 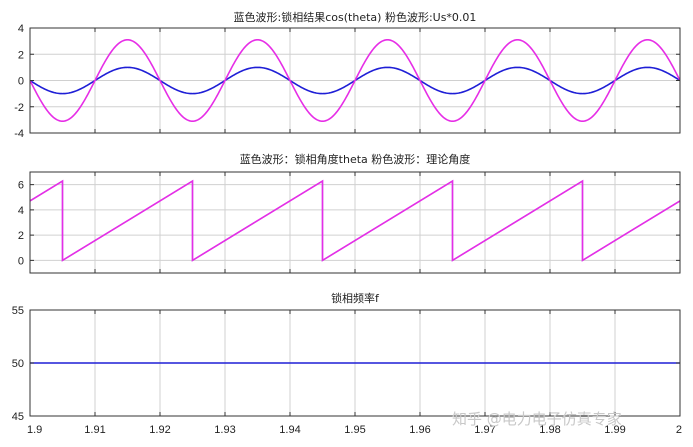 What do you see at coordinates (419, 430) in the screenshot?
I see `x-tick-label: 1.96` at bounding box center [419, 430].